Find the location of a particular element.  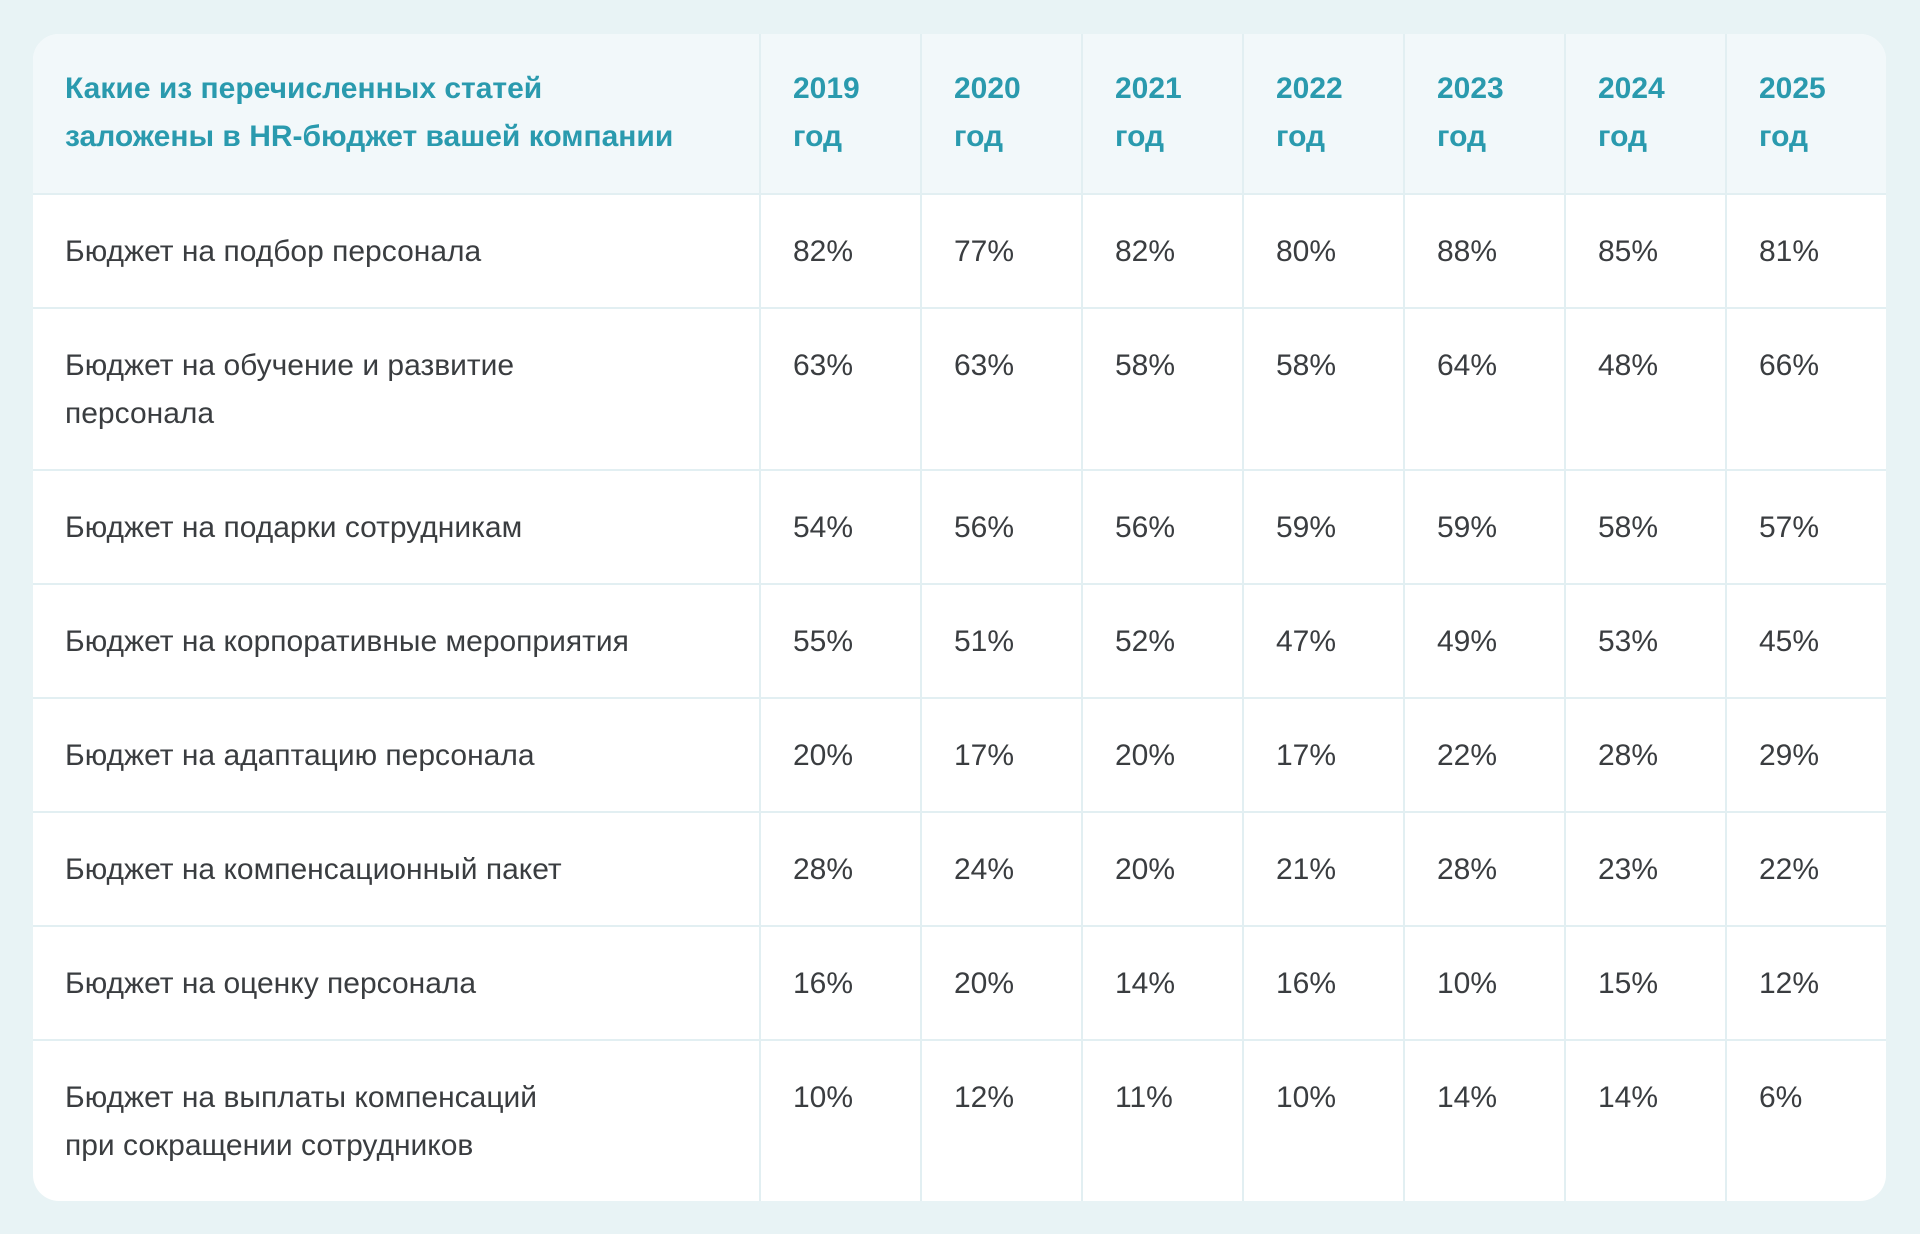

value-cell: 23% is located at coordinates (1644, 868).